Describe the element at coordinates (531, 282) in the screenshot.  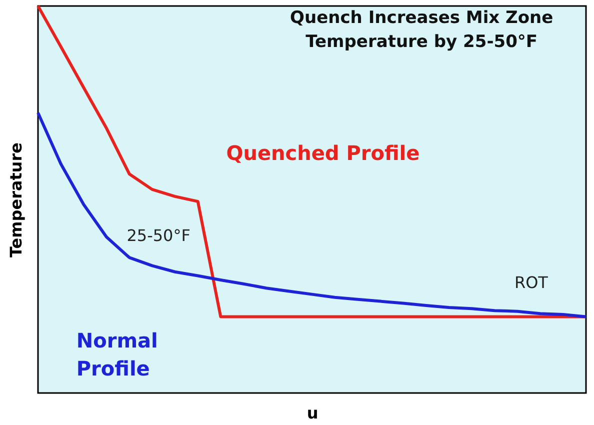
I see `annotation: ROT` at that location.